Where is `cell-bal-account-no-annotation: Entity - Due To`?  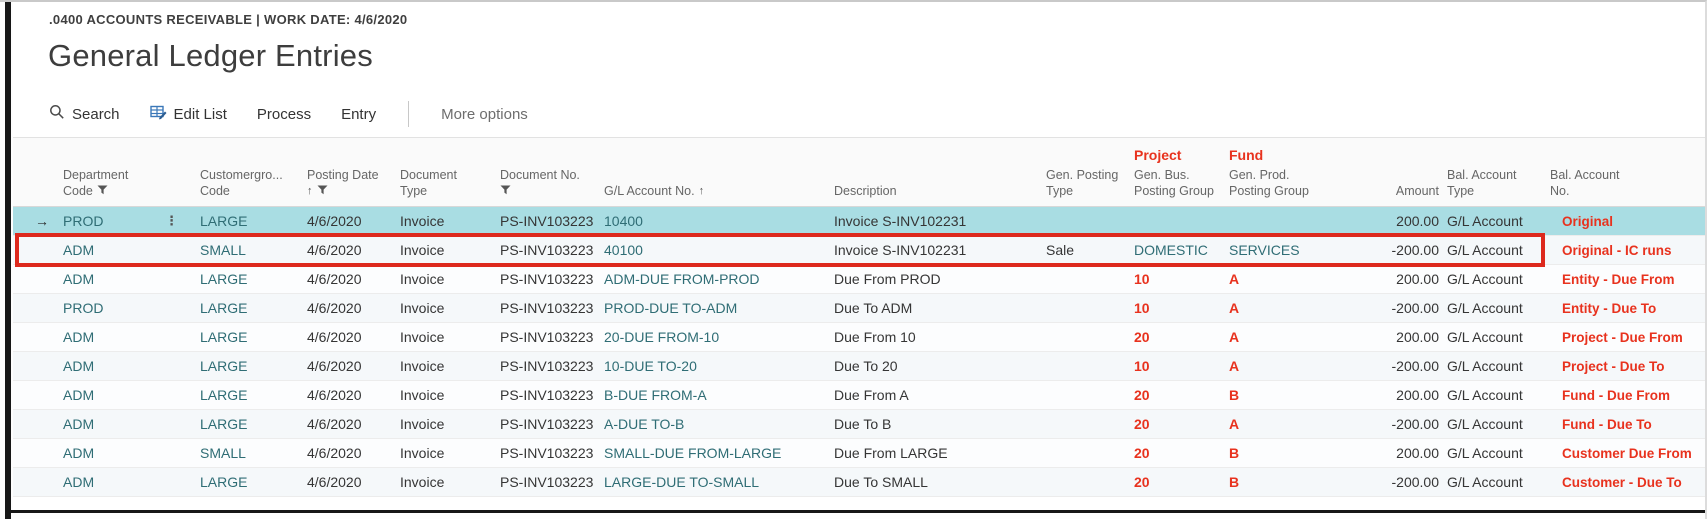
cell-bal-account-no-annotation: Entity - Due To is located at coordinates (1609, 308).